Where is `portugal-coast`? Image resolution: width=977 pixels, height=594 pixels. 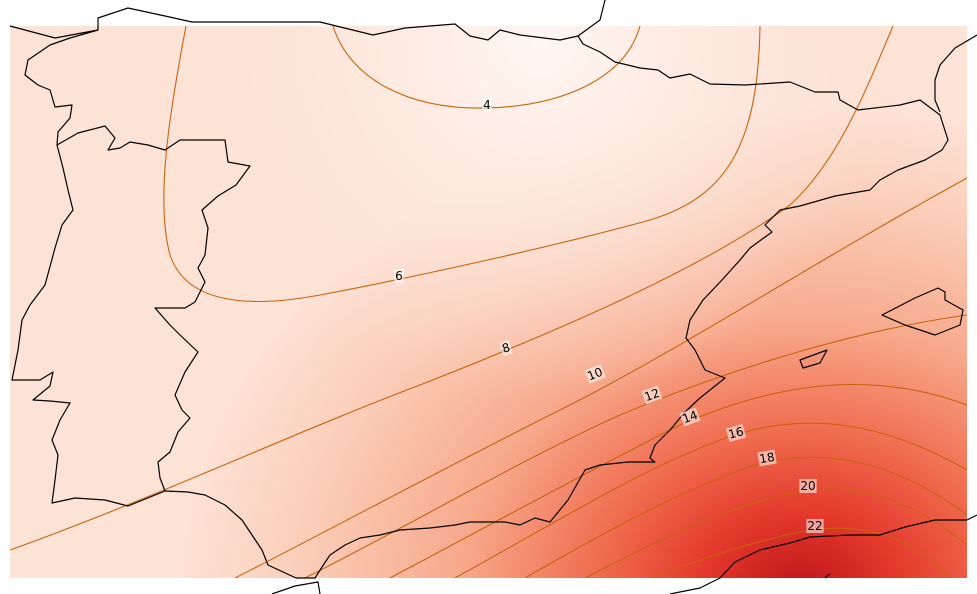
portugal-coast is located at coordinates (88, 268).